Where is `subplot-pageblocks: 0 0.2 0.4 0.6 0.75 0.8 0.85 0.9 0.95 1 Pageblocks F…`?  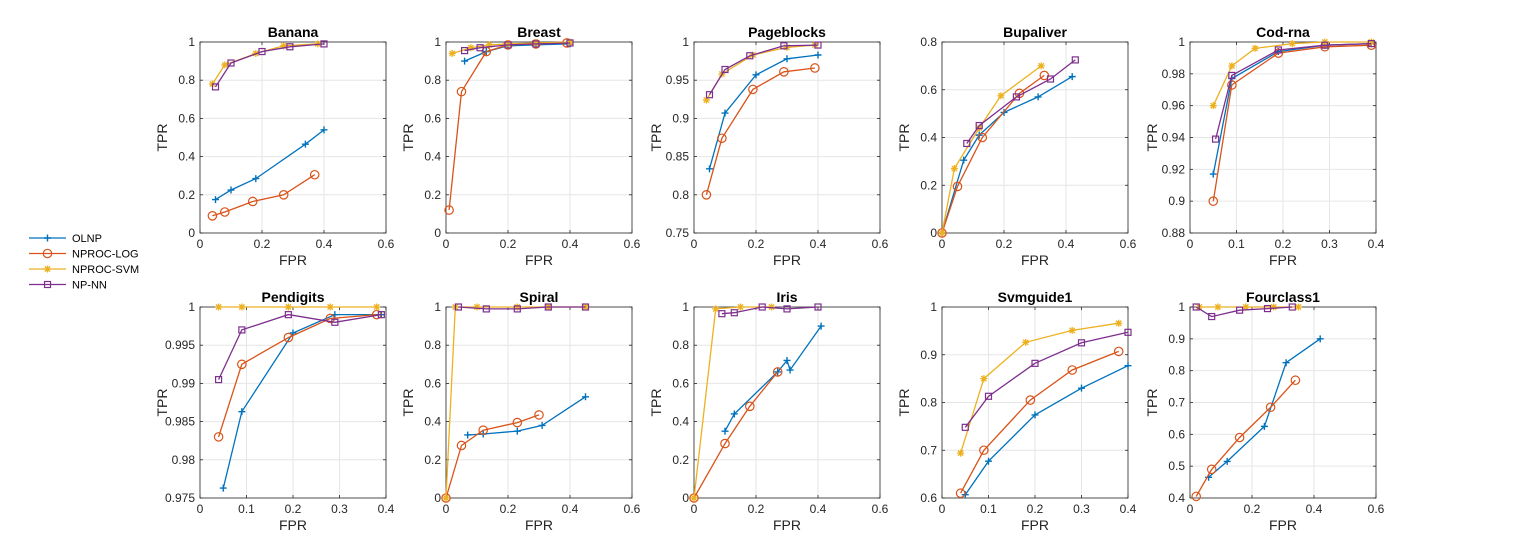
subplot-pageblocks: 0 0.2 0.4 0.6 0.75 0.8 0.85 0.9 0.95 1 Pageblocks F… is located at coordinates (768, 146).